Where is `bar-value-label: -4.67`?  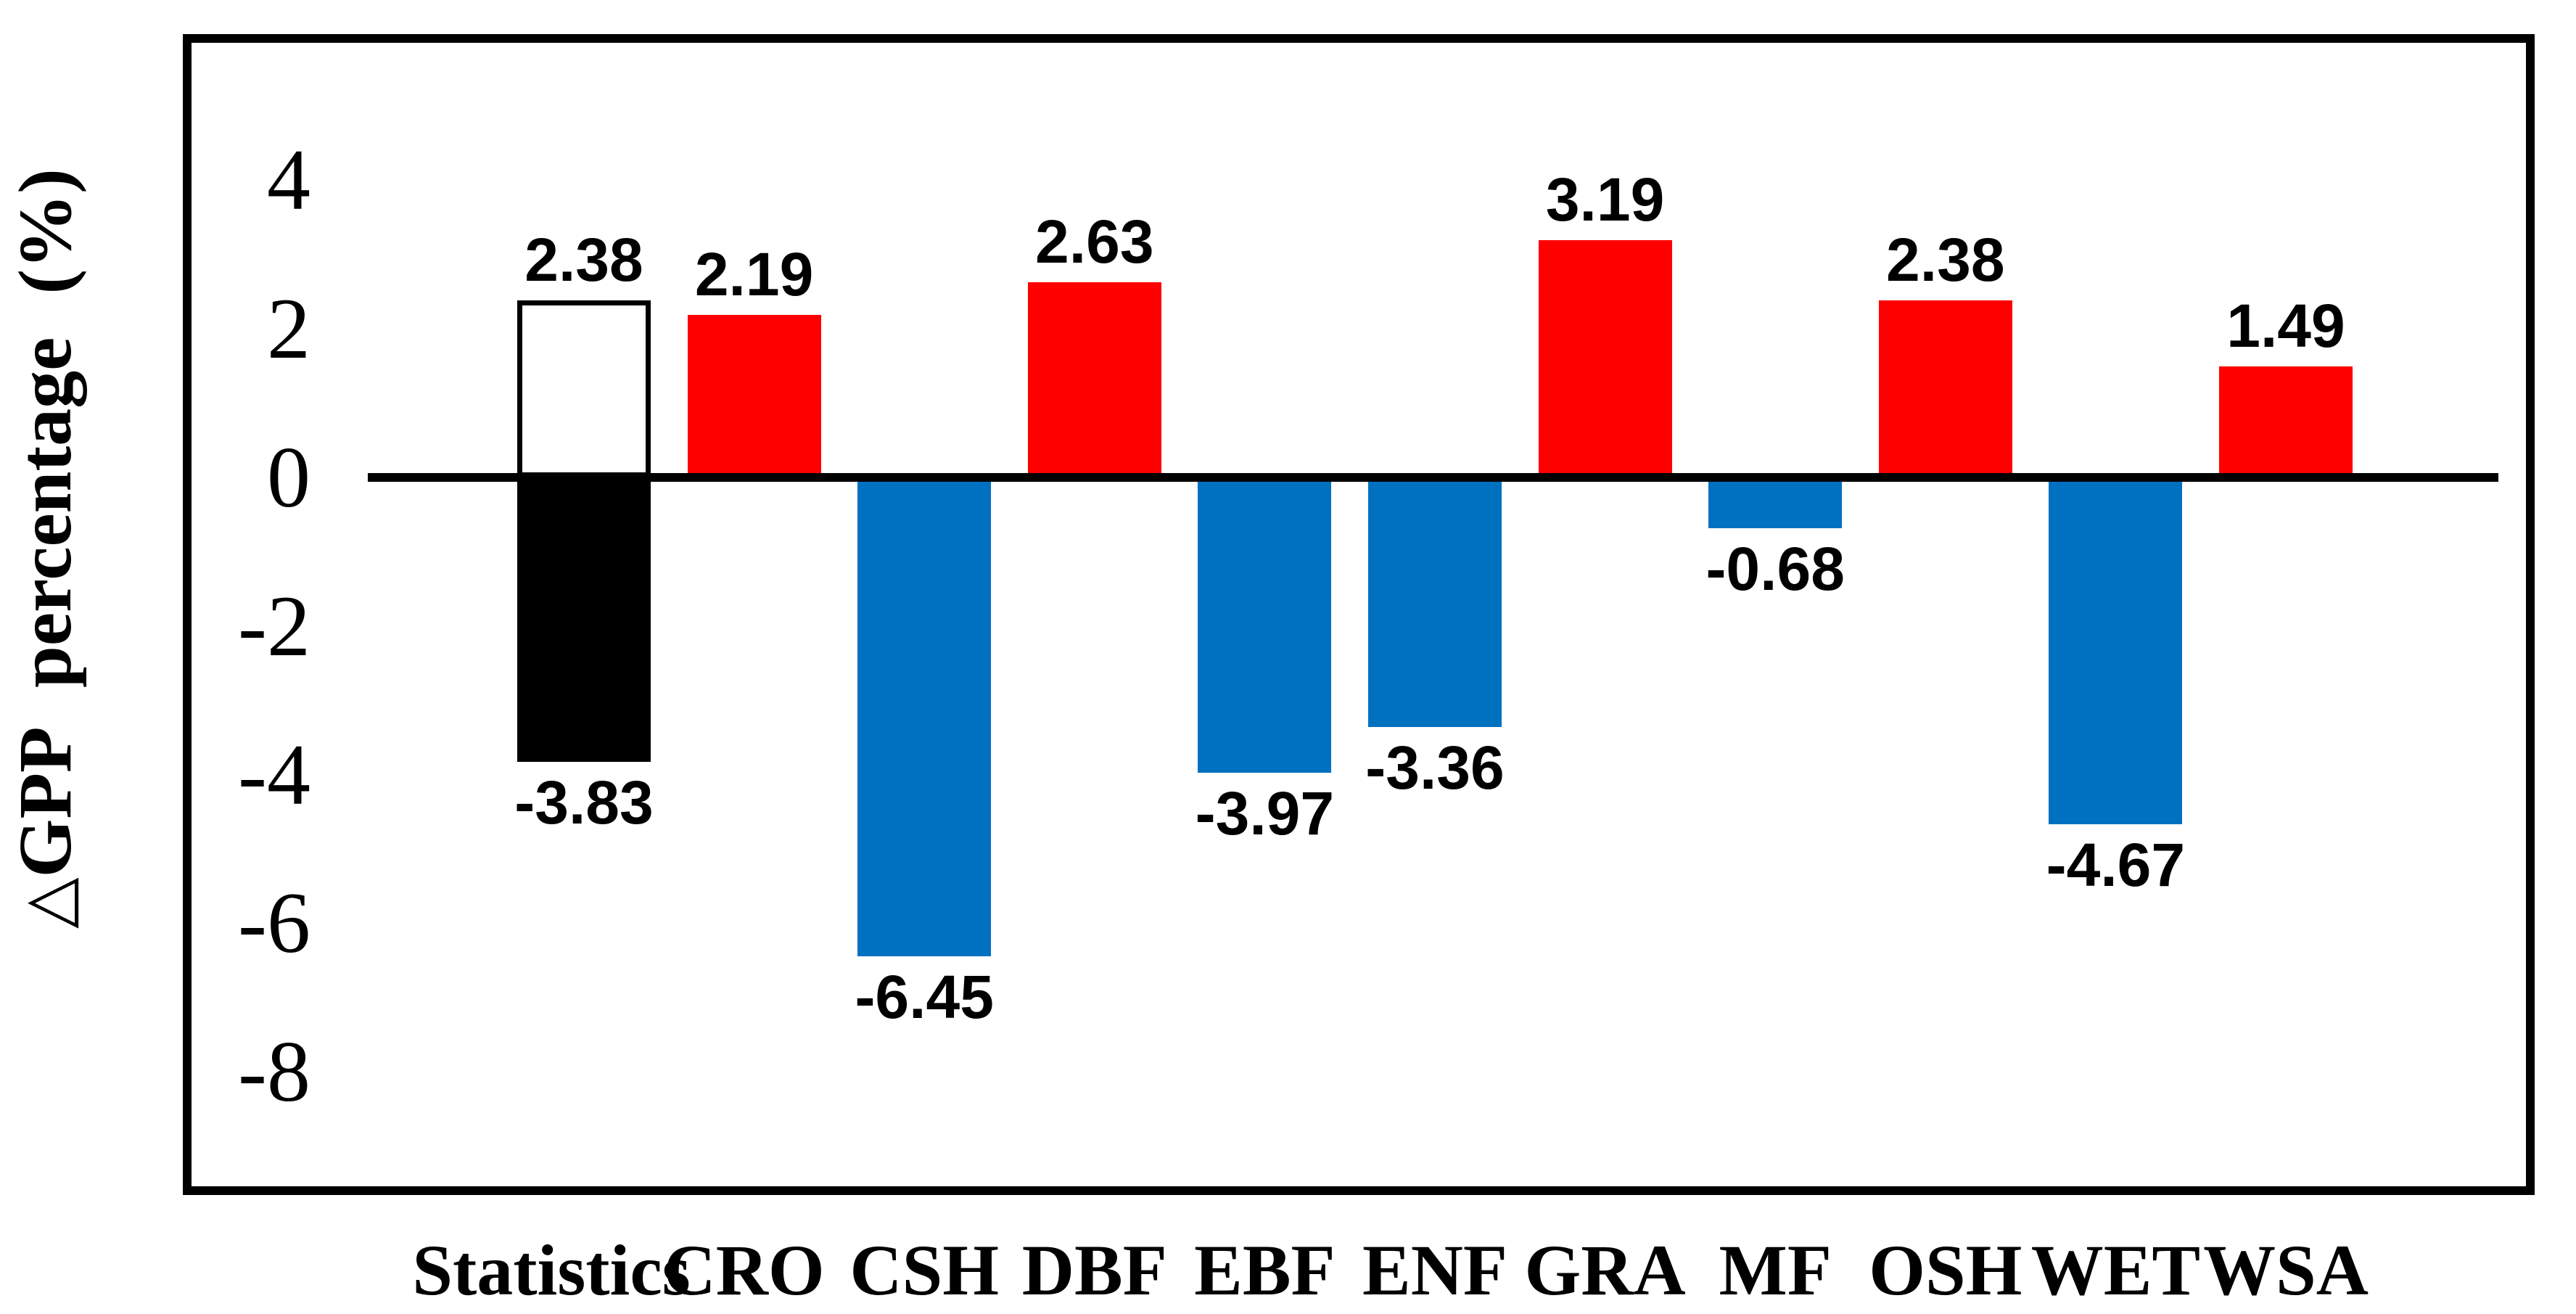
bar-value-label: -4.67 is located at coordinates (2116, 865).